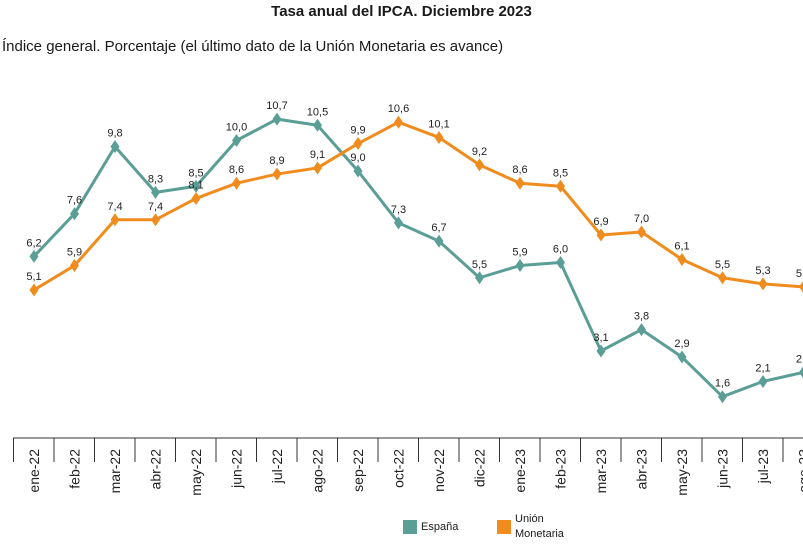  What do you see at coordinates (75, 469) in the screenshot?
I see `x-tick-label: feb-22` at bounding box center [75, 469].